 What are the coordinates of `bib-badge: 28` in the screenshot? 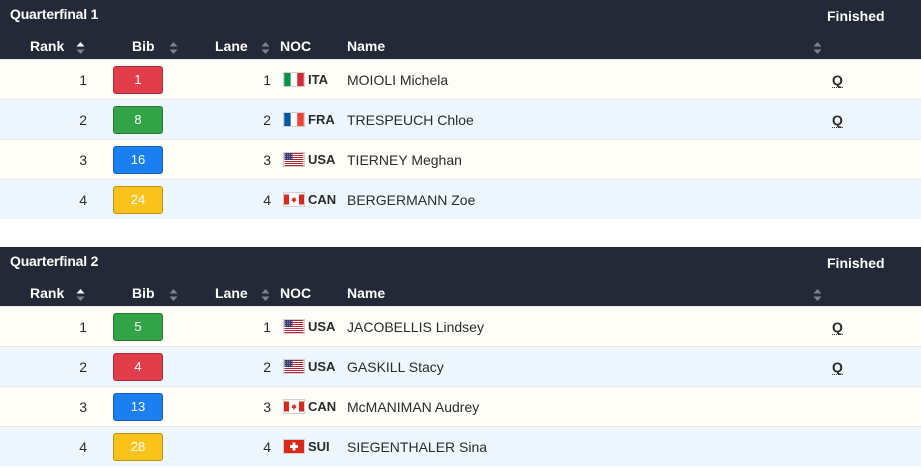 It's located at (138, 447).